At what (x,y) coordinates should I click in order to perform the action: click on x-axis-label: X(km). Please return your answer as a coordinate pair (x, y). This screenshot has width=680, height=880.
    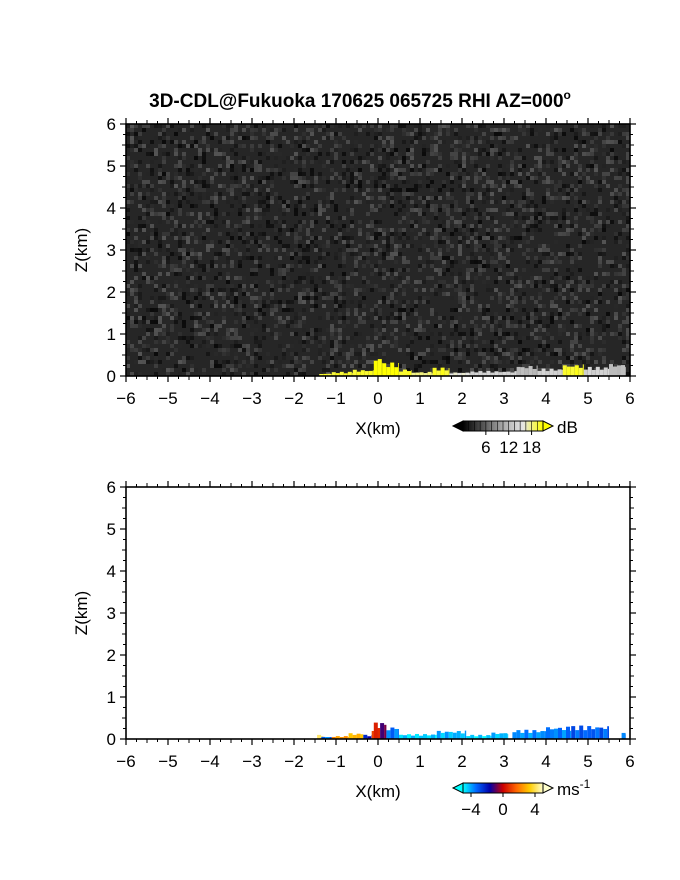
    Looking at the image, I should click on (377, 791).